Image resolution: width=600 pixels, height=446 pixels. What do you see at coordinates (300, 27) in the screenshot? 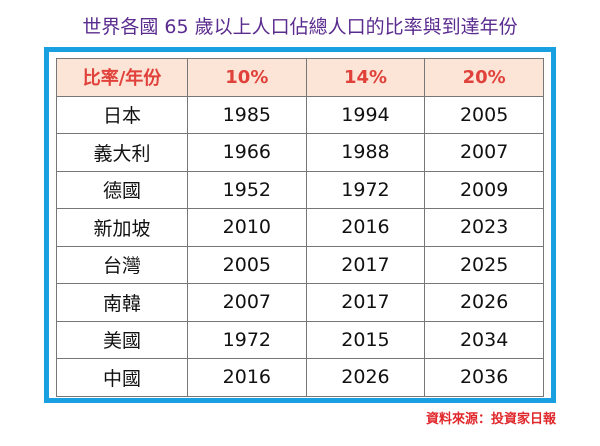
I see `title: 世界各國 65 歲以上人口佔總人口的比率與到達年份` at bounding box center [300, 27].